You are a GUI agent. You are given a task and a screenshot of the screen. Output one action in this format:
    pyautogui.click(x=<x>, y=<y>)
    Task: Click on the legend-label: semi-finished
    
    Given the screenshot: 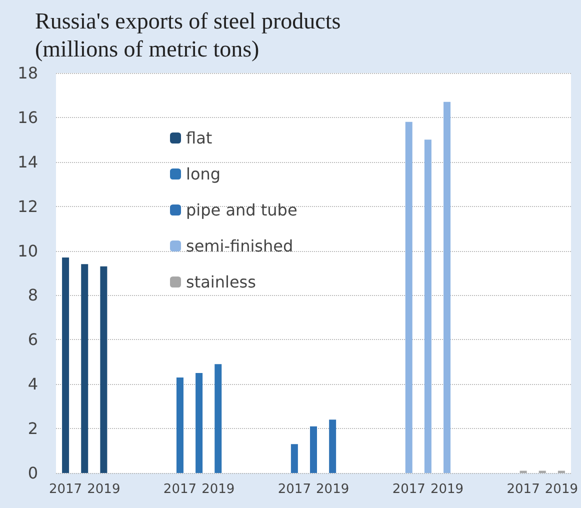 What is the action you would take?
    pyautogui.click(x=240, y=246)
    